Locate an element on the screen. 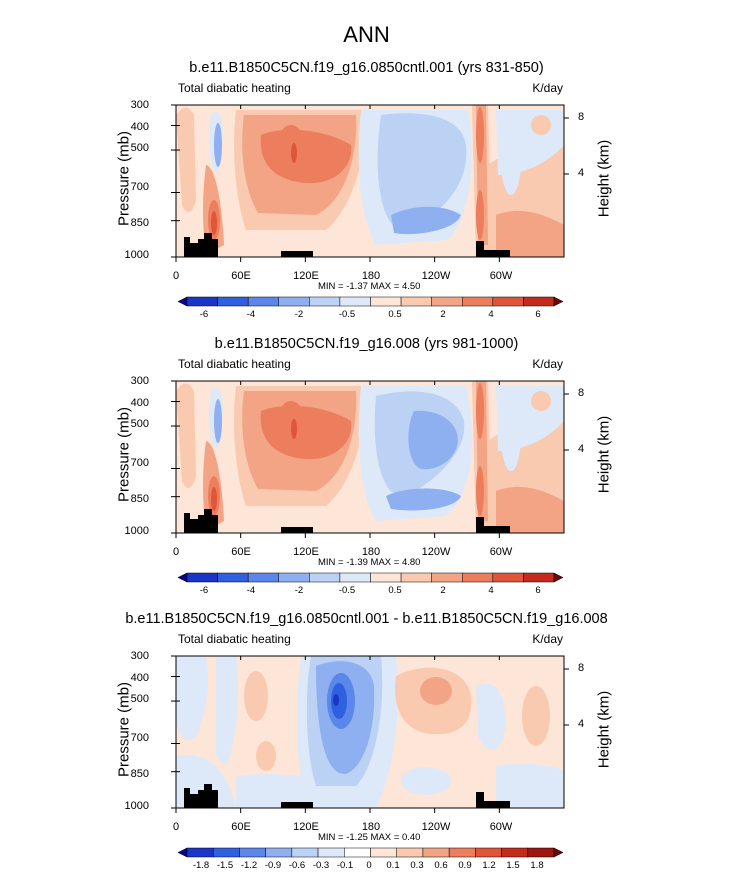  y-tick-label: 400 is located at coordinates (139, 403).